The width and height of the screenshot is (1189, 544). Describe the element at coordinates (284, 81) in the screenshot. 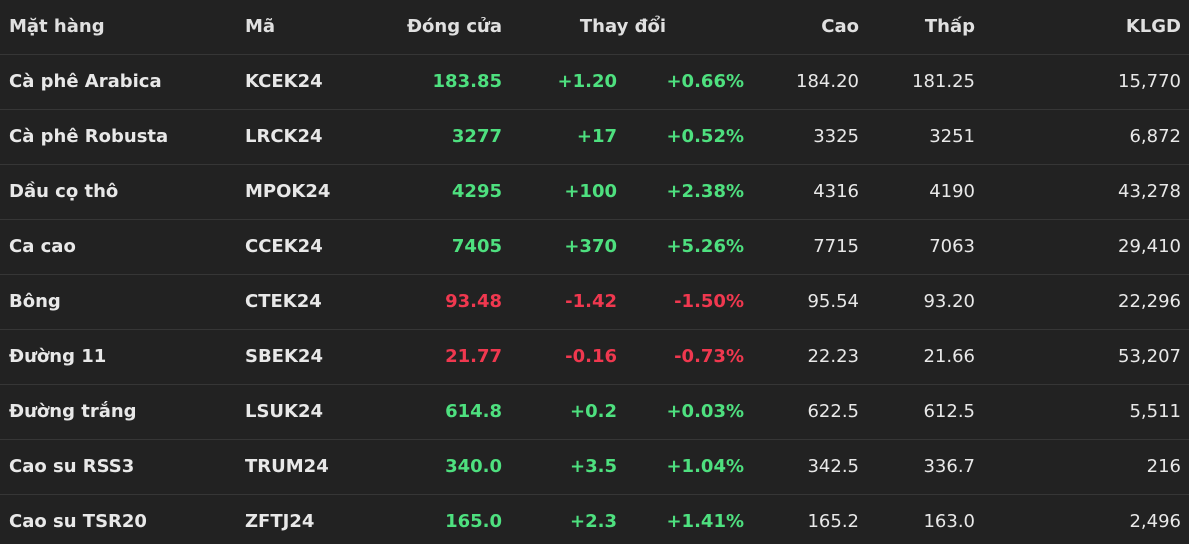

I see `symbol: KCEK24` at that location.